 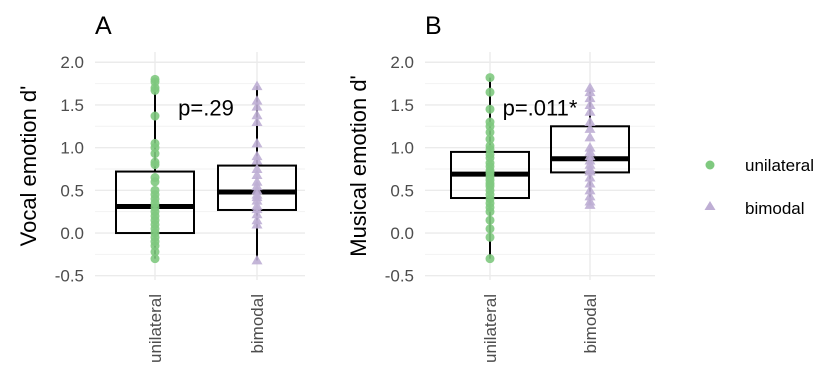 I want to click on p-value-annotation: p=.29, so click(x=206, y=108).